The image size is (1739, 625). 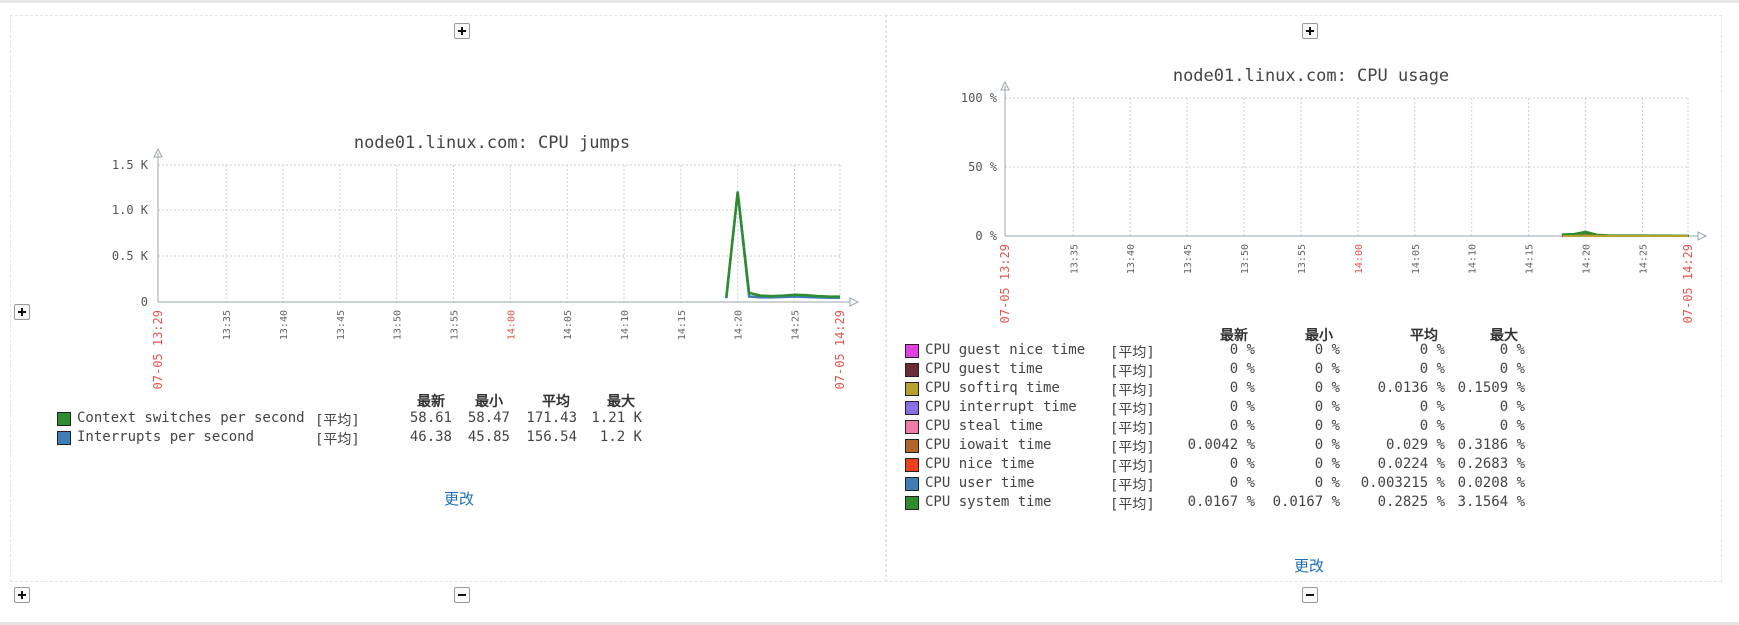 What do you see at coordinates (191, 418) in the screenshot?
I see `legend-series-name: Context switches per second` at bounding box center [191, 418].